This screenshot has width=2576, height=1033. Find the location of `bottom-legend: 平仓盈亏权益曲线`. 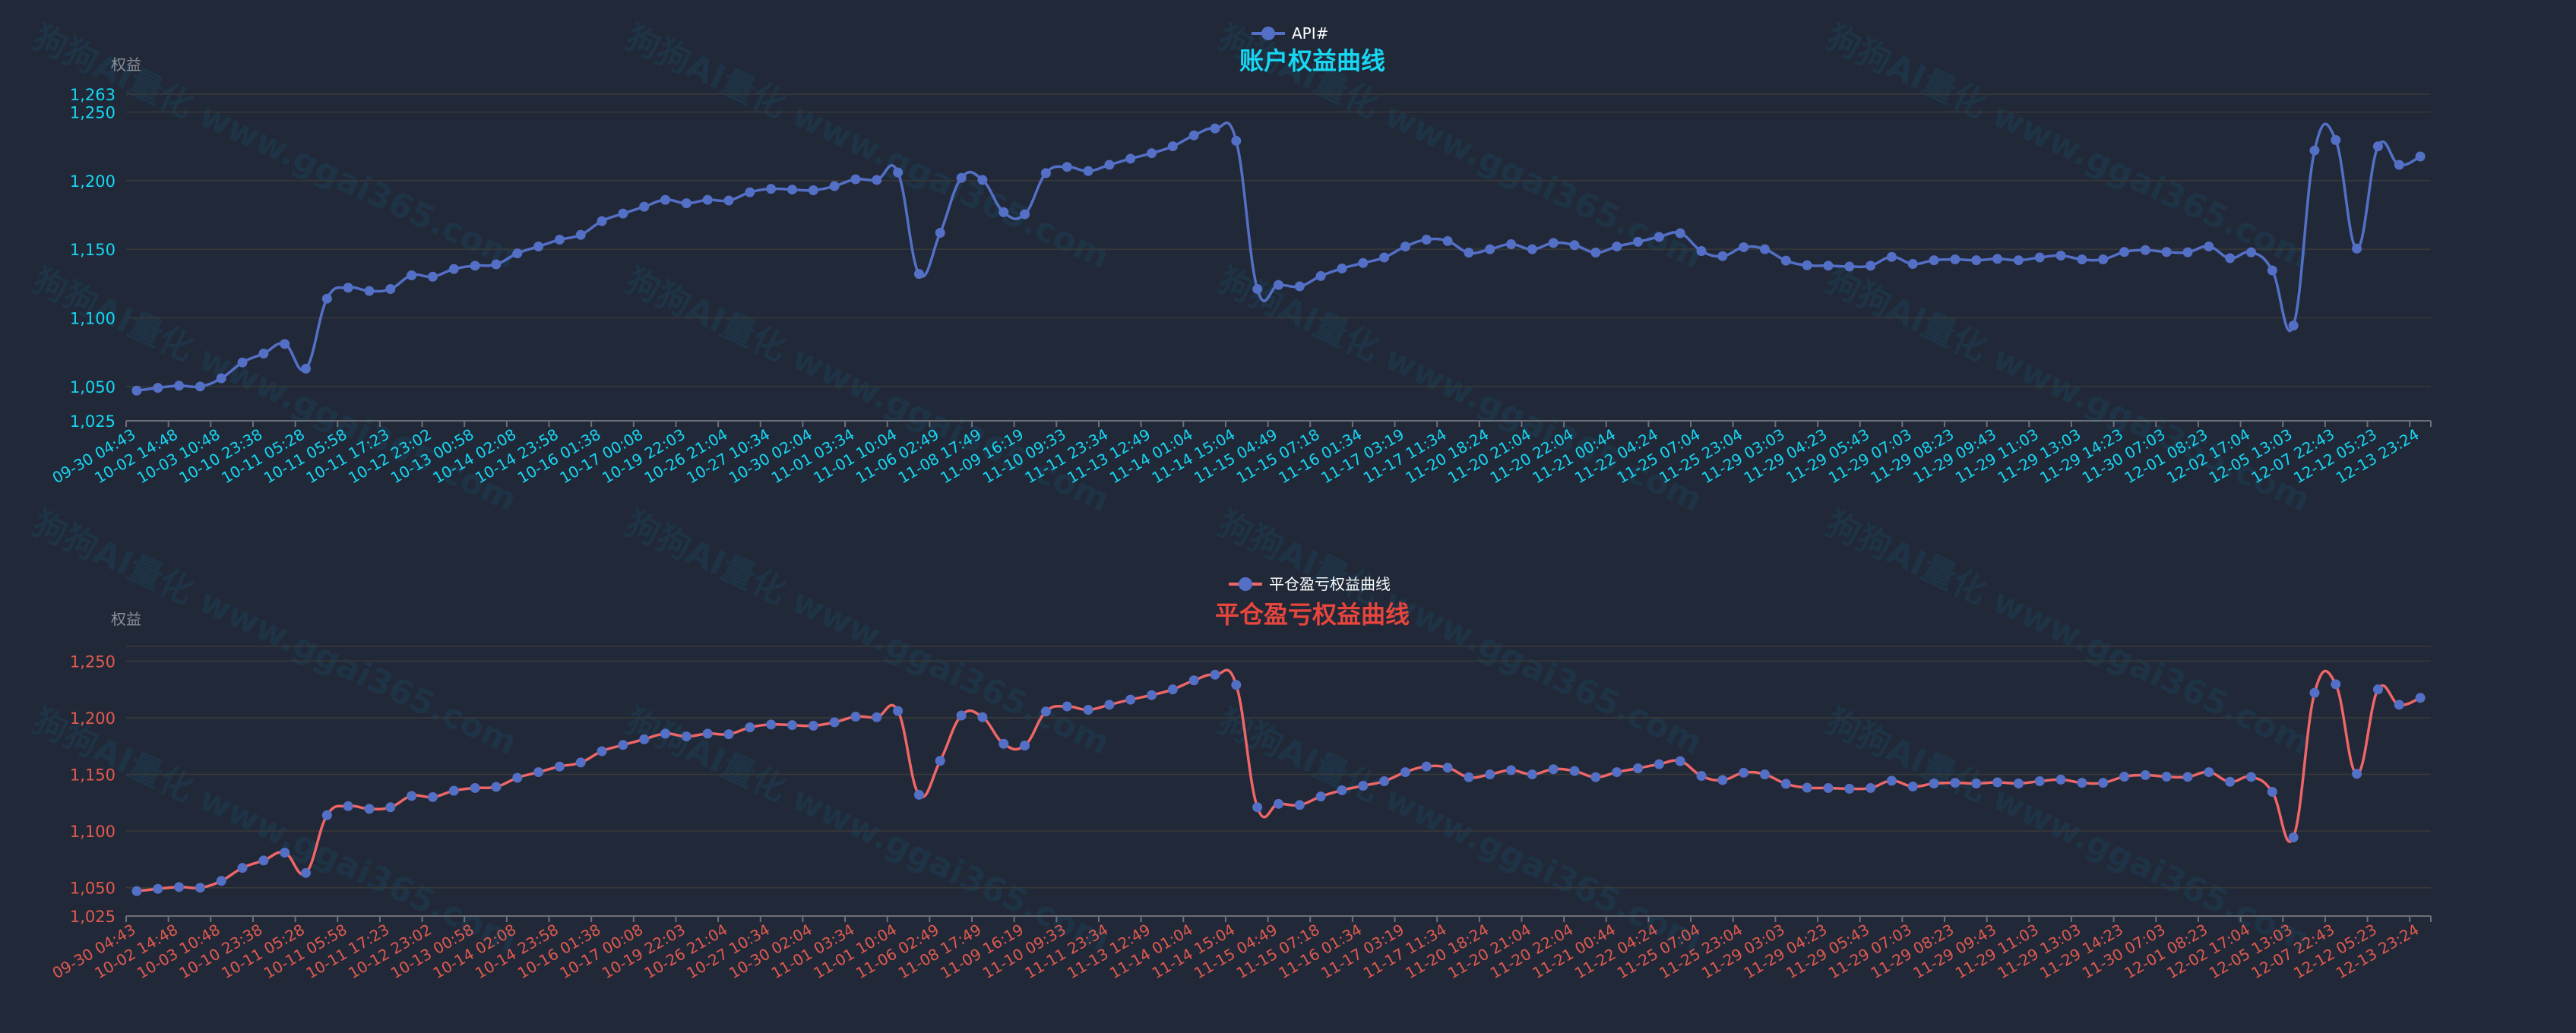

bottom-legend: 平仓盈亏权益曲线 is located at coordinates (1310, 584).